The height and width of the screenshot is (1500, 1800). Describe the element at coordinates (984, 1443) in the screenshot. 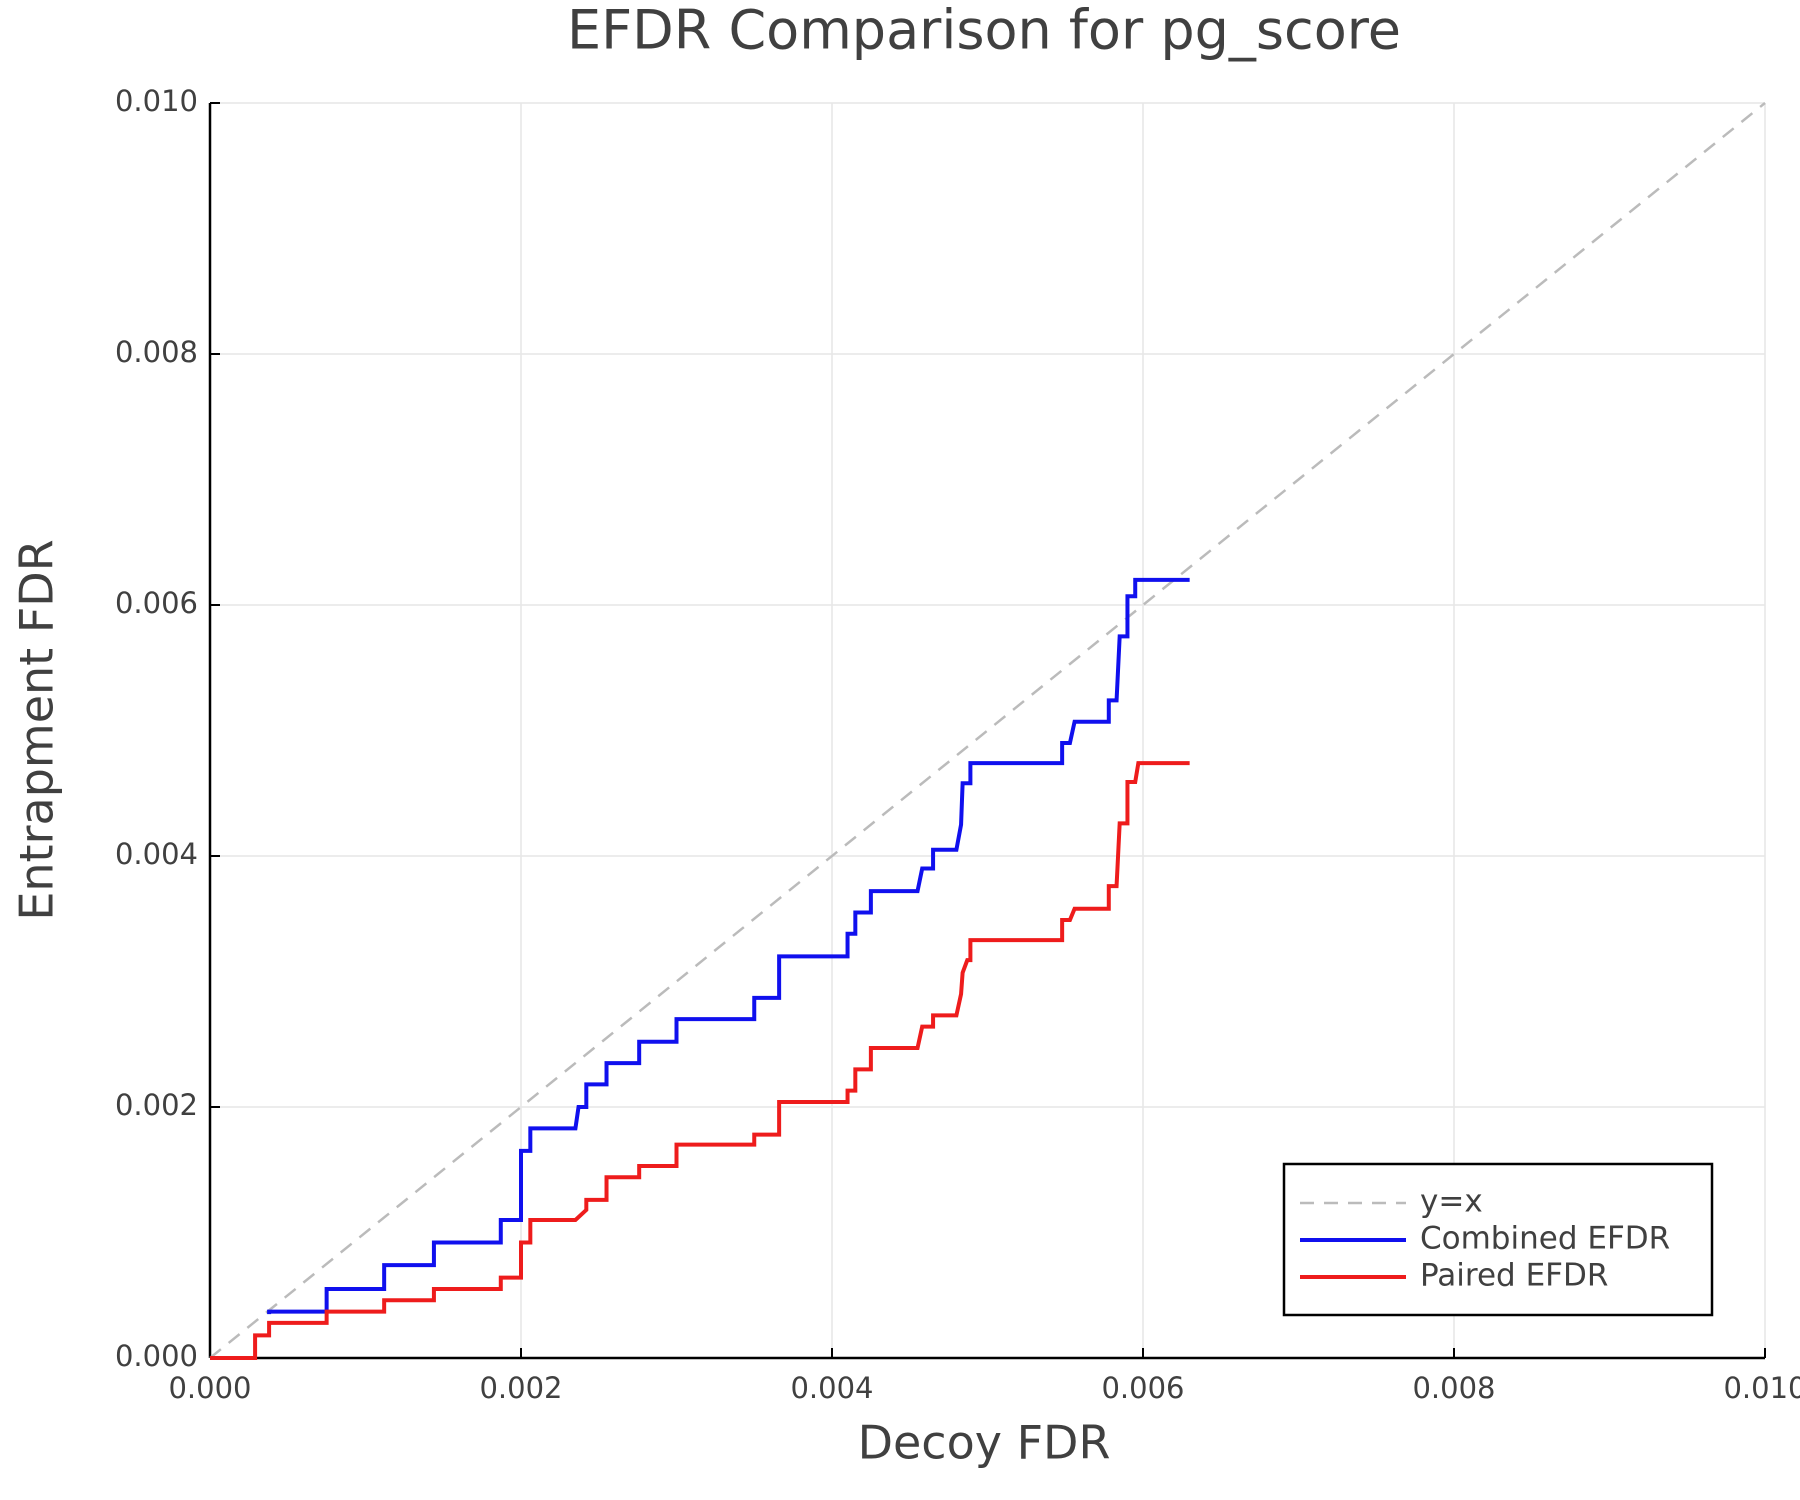

I see `x-axis-label: Decoy FDR` at that location.